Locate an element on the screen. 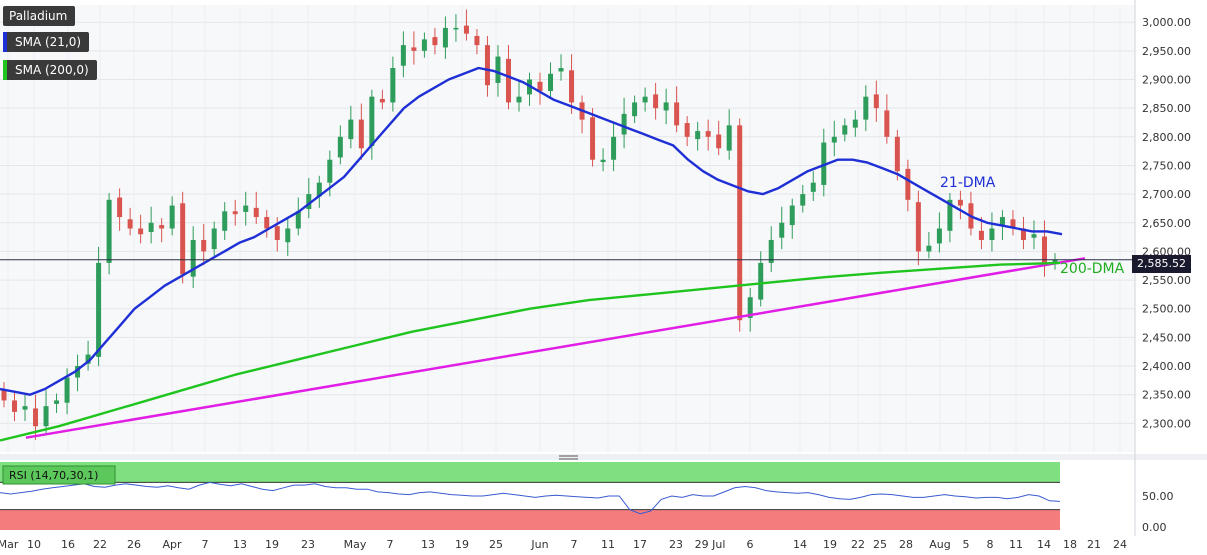 The image size is (1207, 555). y-tick-label: 2,400.00 is located at coordinates (1166, 366).